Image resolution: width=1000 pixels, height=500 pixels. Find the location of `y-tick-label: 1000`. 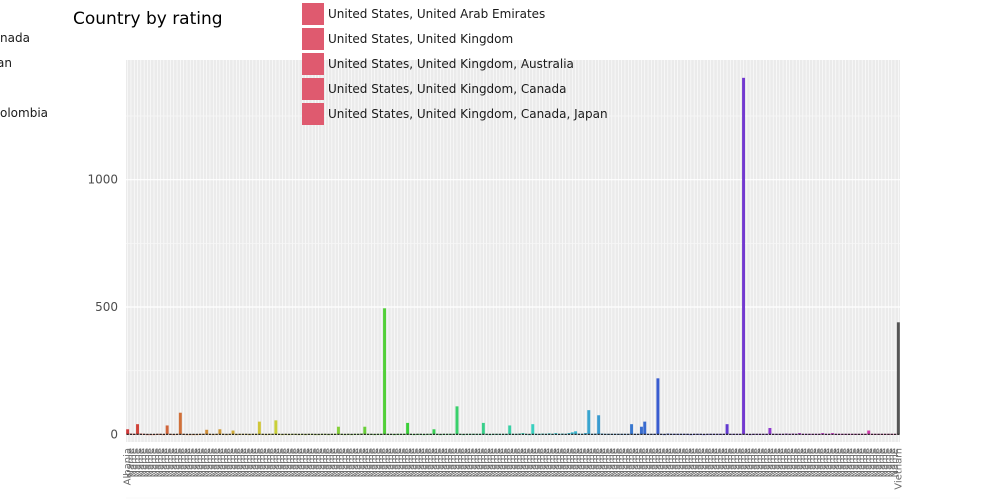

y-tick-label: 1000 is located at coordinates (102, 180).